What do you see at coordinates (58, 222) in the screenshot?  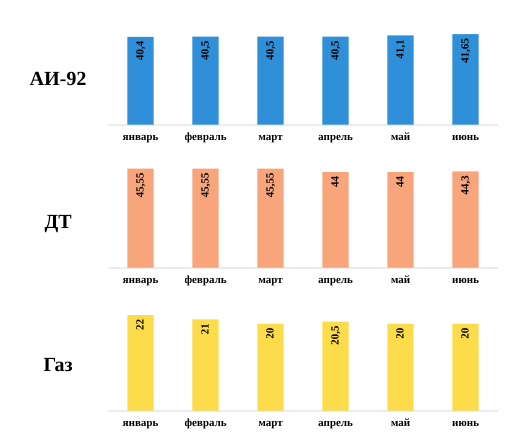 I see `text: ДТ` at bounding box center [58, 222].